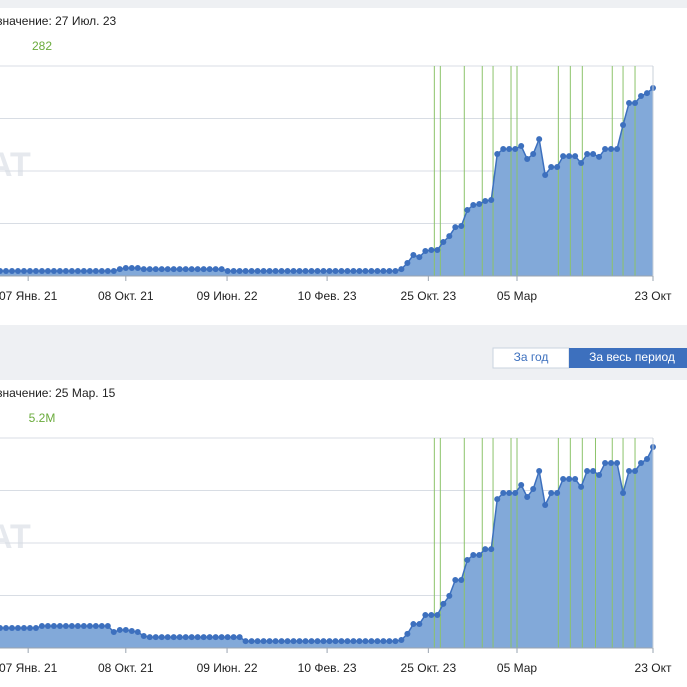 The height and width of the screenshot is (687, 687). What do you see at coordinates (227, 668) in the screenshot?
I see `x-tick-label: 09 Июн. 22` at bounding box center [227, 668].